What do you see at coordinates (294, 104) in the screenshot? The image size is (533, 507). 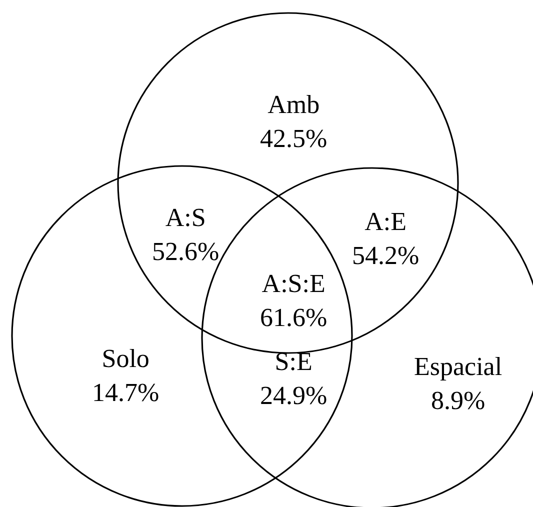 I see `category-label: Amb` at bounding box center [294, 104].